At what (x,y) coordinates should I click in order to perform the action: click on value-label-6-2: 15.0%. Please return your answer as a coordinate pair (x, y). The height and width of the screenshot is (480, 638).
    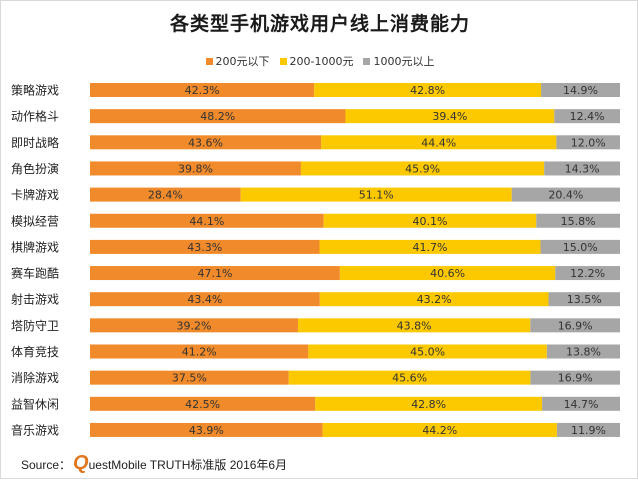
    Looking at the image, I should click on (580, 247).